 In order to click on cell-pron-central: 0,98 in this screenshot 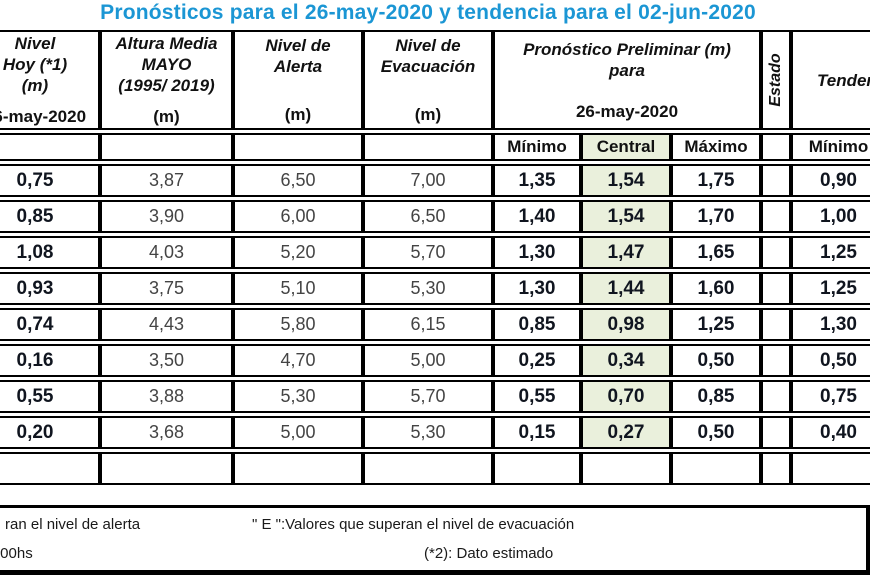, I will do `click(626, 324)`.